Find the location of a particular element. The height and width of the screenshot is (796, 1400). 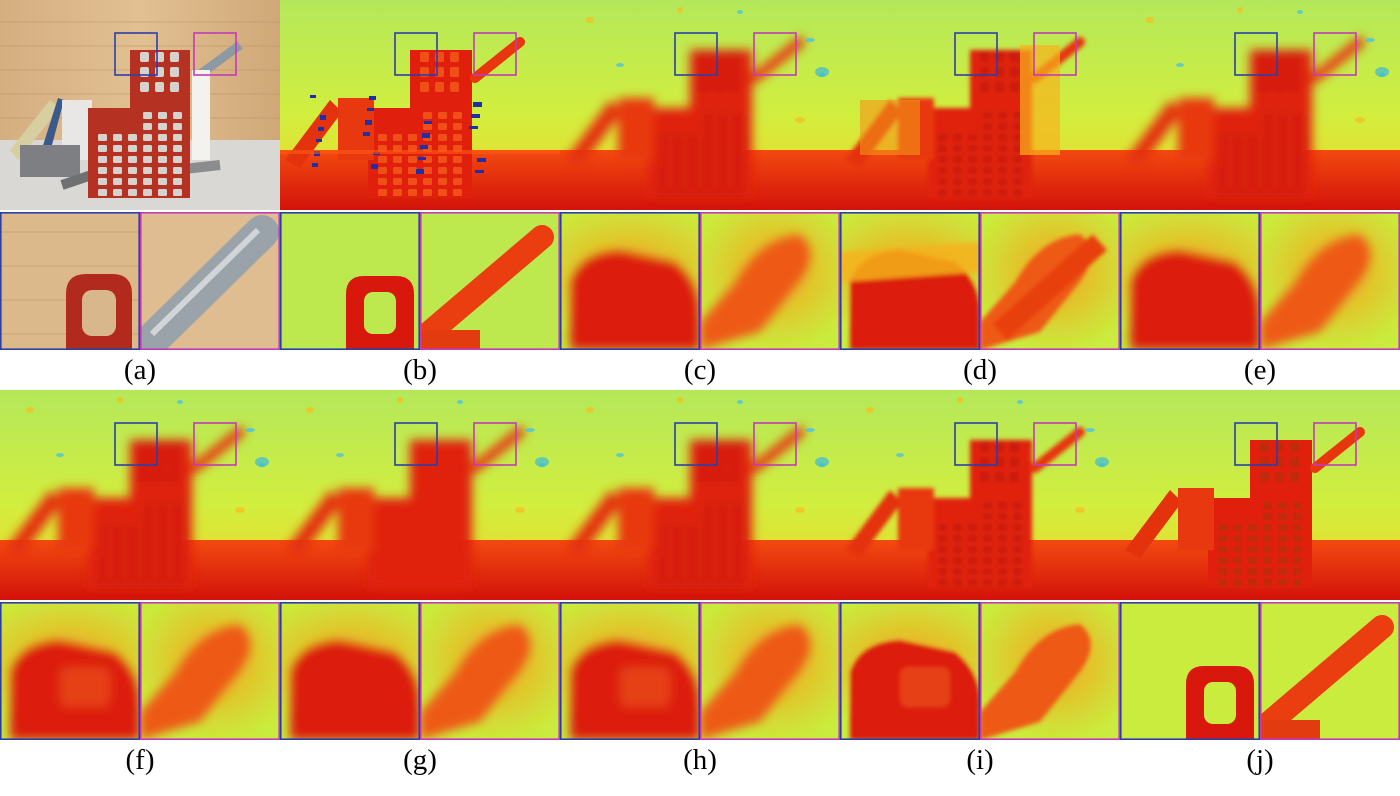

panel-b: (b) is located at coordinates (420, 195).